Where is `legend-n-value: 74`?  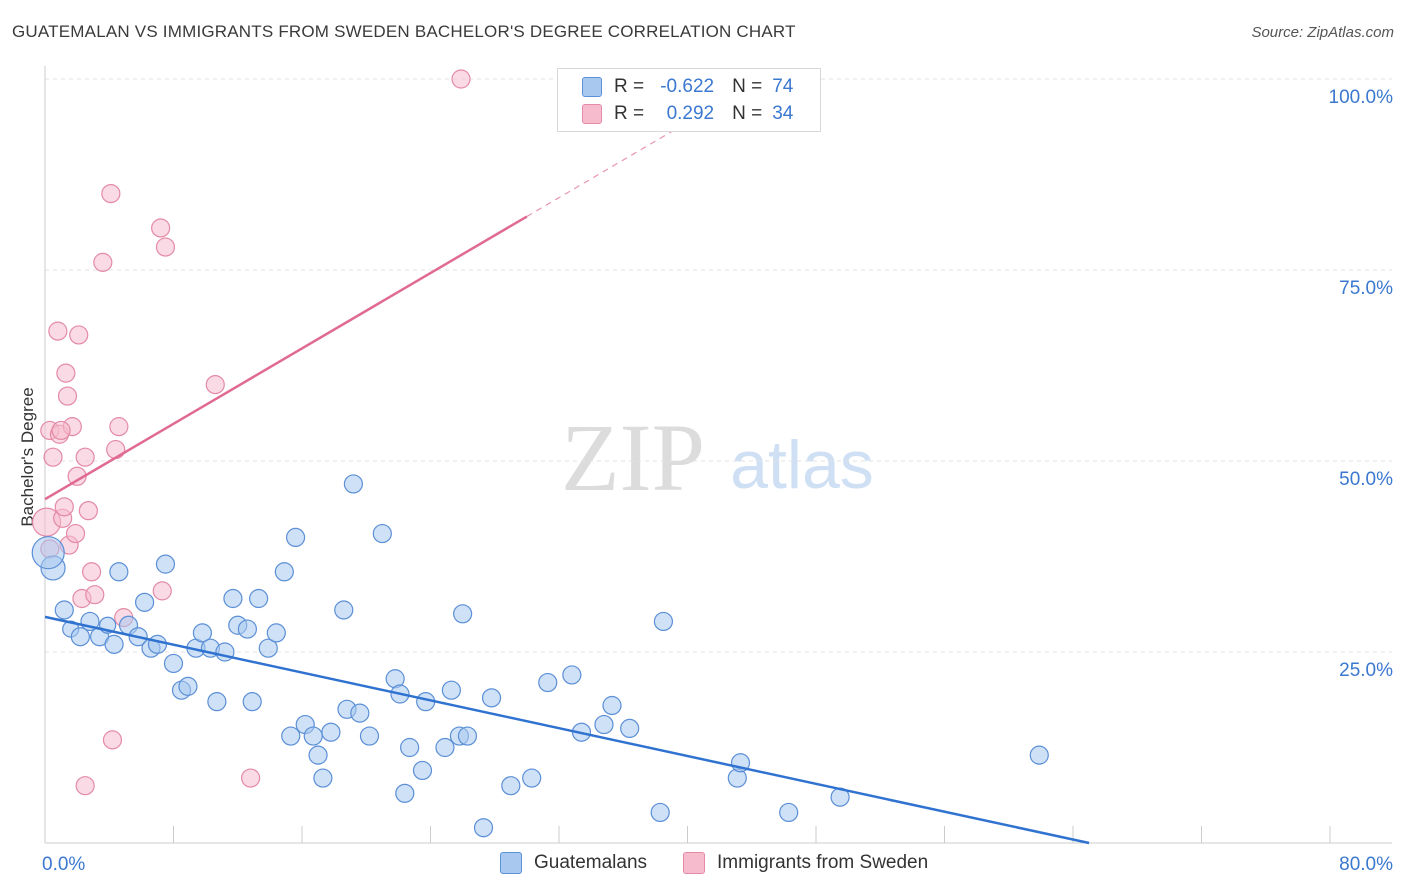 legend-n-value: 74 is located at coordinates (783, 86).